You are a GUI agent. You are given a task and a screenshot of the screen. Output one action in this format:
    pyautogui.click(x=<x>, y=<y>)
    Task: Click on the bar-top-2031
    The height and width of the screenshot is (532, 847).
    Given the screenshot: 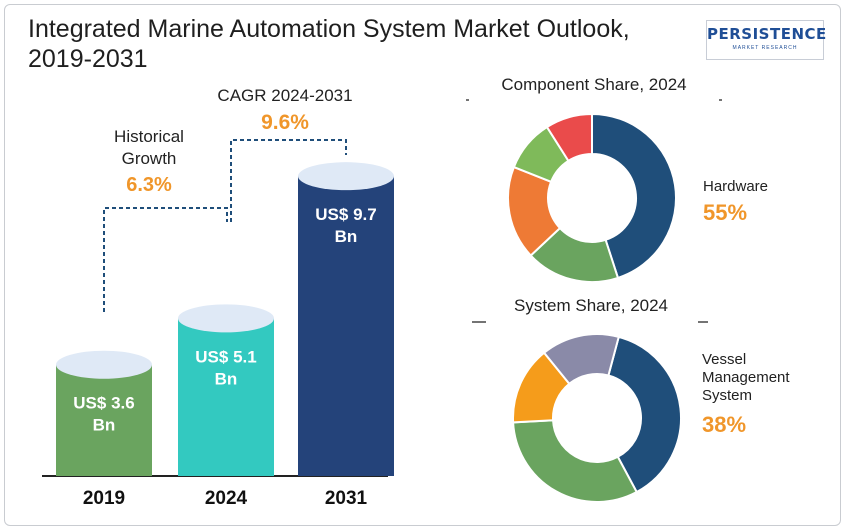 What is the action you would take?
    pyautogui.click(x=346, y=176)
    